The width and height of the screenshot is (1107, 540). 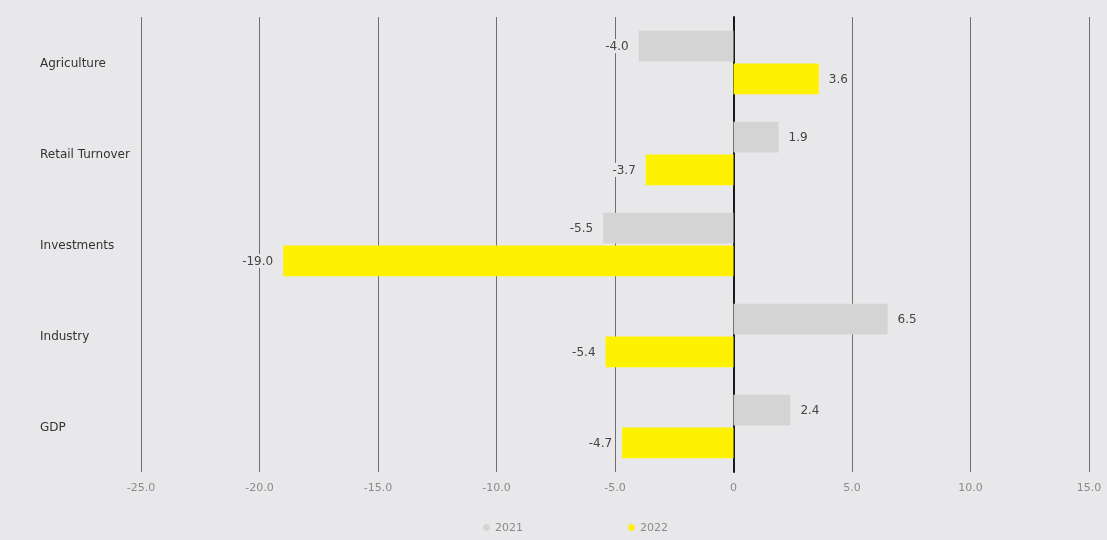 What do you see at coordinates (653, 527) in the screenshot?
I see `legend-label: 2022` at bounding box center [653, 527].